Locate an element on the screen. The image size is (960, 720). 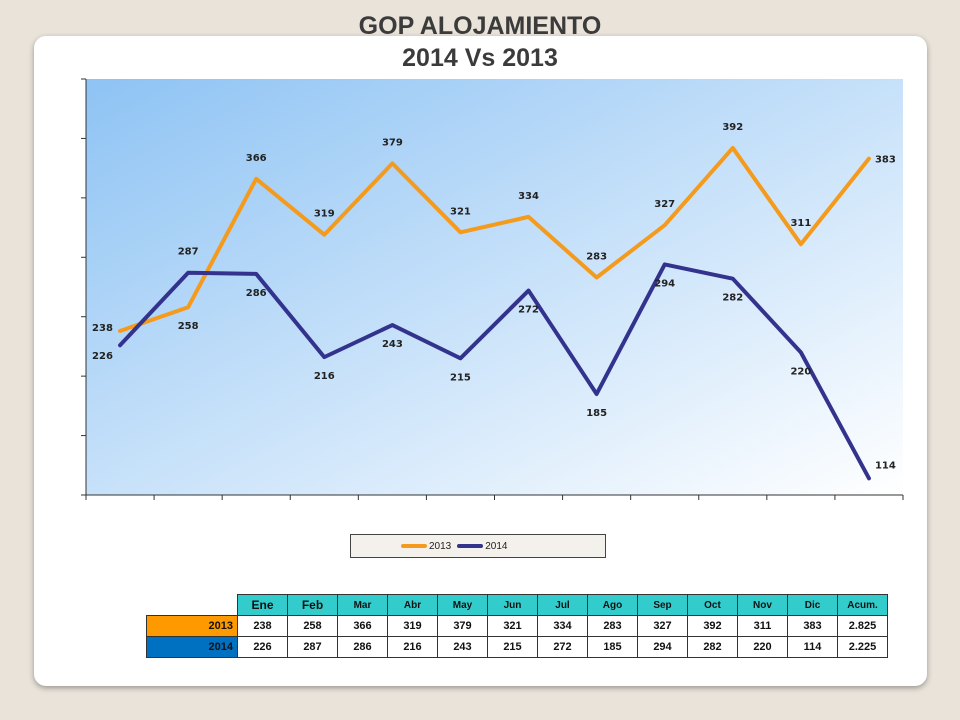
data-label-2014: 243 is located at coordinates (392, 344).